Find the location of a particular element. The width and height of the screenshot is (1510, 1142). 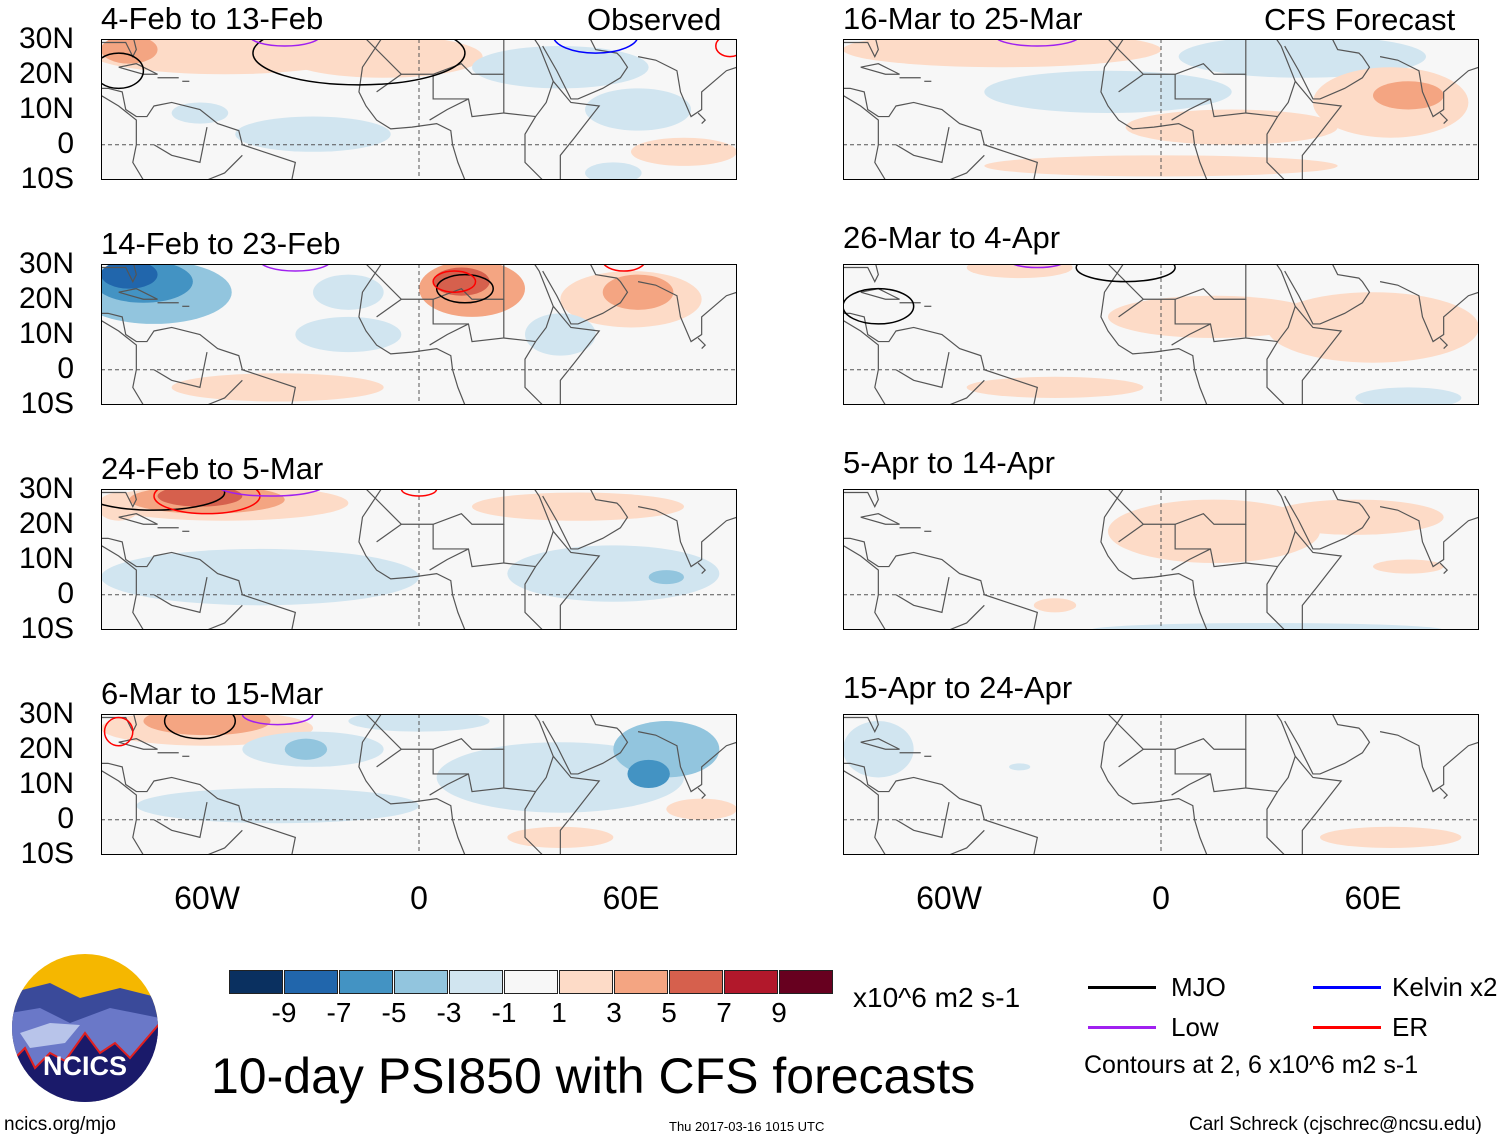

panel-title: 24-Feb to 5-Mar is located at coordinates (212, 468).